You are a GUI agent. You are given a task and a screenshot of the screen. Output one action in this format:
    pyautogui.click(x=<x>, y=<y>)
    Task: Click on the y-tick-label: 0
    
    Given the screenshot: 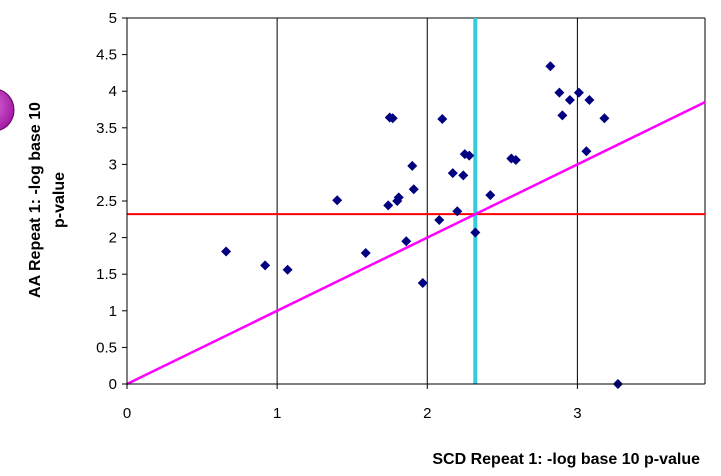 What is the action you would take?
    pyautogui.click(x=113, y=384)
    